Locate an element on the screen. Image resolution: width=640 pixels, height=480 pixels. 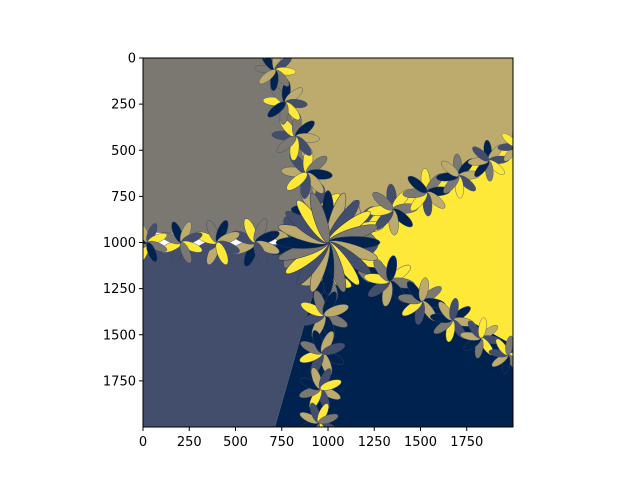
y-tick-label: 1500 is located at coordinates (119, 335).